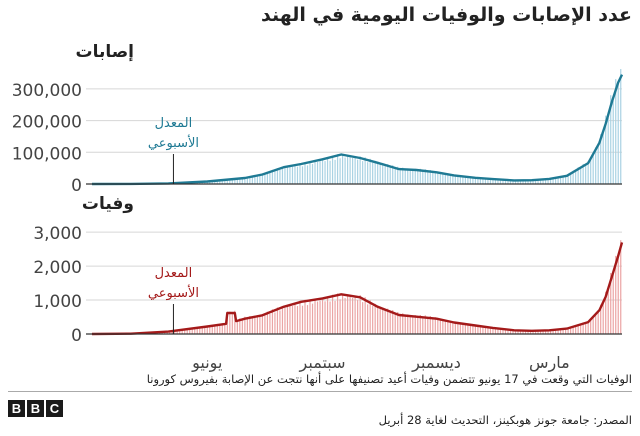  What do you see at coordinates (47, 154) in the screenshot?
I see `cases-ytick-label: 100,000` at bounding box center [47, 154].